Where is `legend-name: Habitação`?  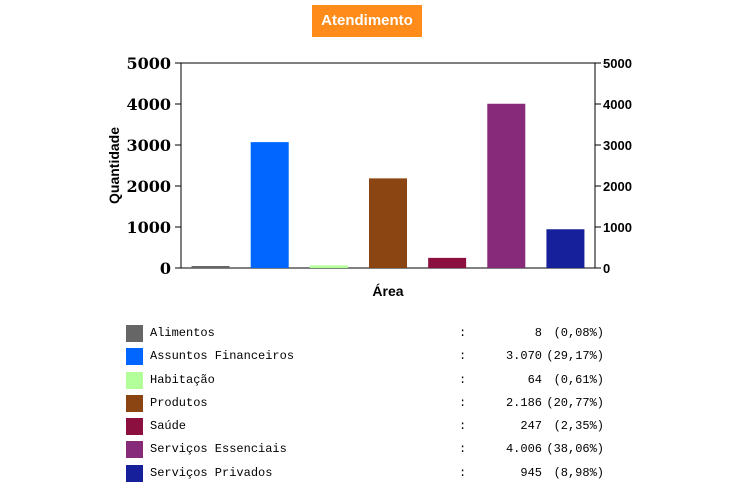
legend-name: Habitação is located at coordinates (182, 379).